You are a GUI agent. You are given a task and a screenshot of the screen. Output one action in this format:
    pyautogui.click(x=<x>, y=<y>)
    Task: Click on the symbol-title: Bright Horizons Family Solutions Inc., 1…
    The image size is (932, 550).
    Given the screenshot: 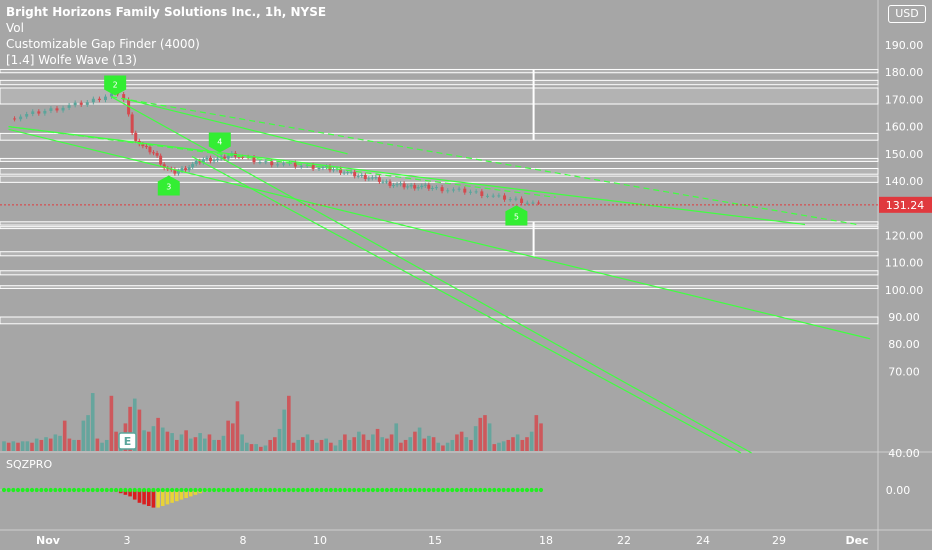 What is the action you would take?
    pyautogui.click(x=166, y=12)
    